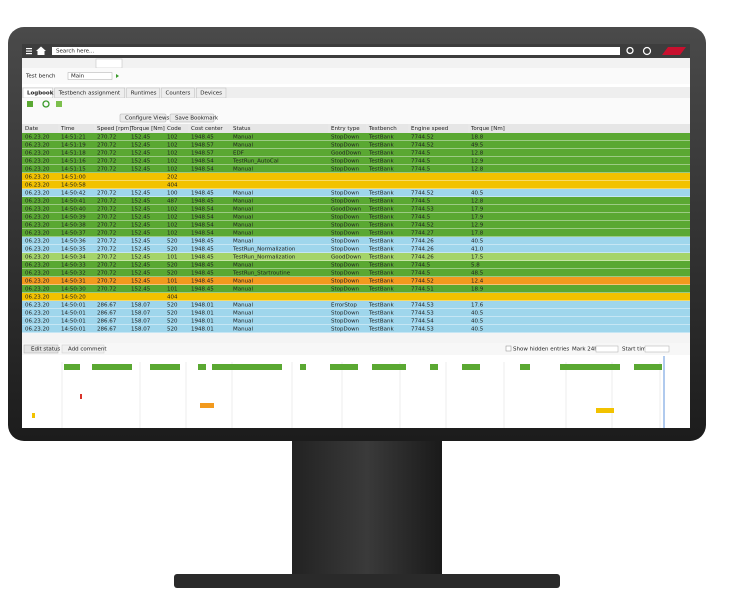 Image resolution: width=734 pixels, height=590 pixels. What do you see at coordinates (647, 51) in the screenshot?
I see `cloud-icon` at bounding box center [647, 51].